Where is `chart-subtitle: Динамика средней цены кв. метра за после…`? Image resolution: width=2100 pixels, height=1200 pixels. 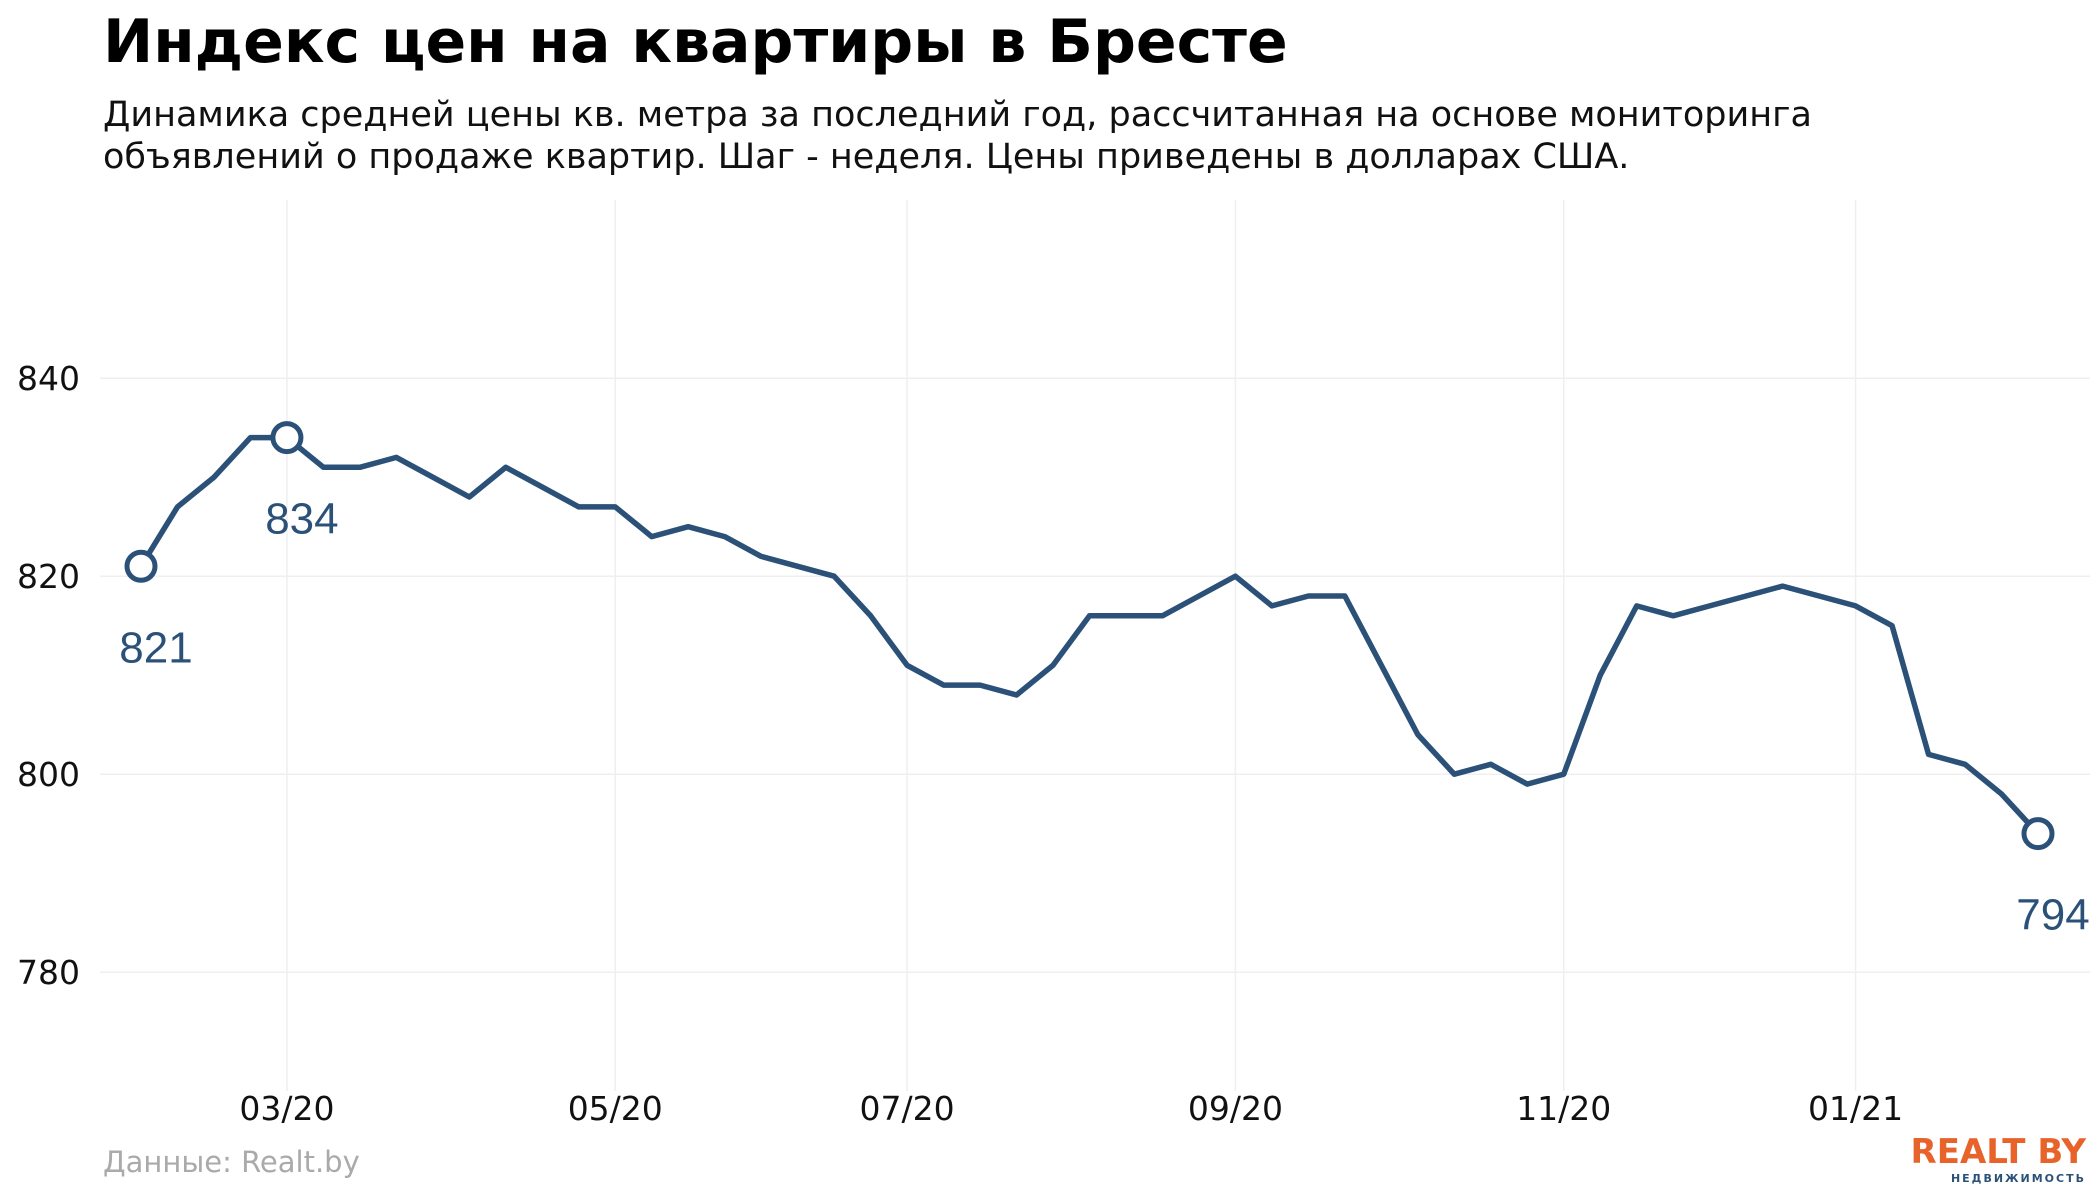
chart-subtitle: Динамика средней цены кв. метра за после… is located at coordinates (957, 115).